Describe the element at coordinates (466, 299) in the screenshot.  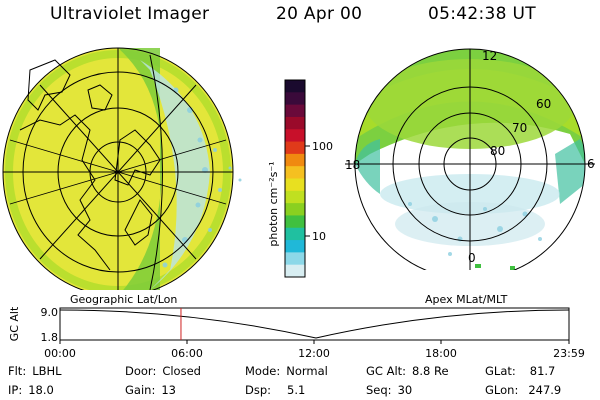
I see `apex-label: Apex MLat/MLT` at that location.